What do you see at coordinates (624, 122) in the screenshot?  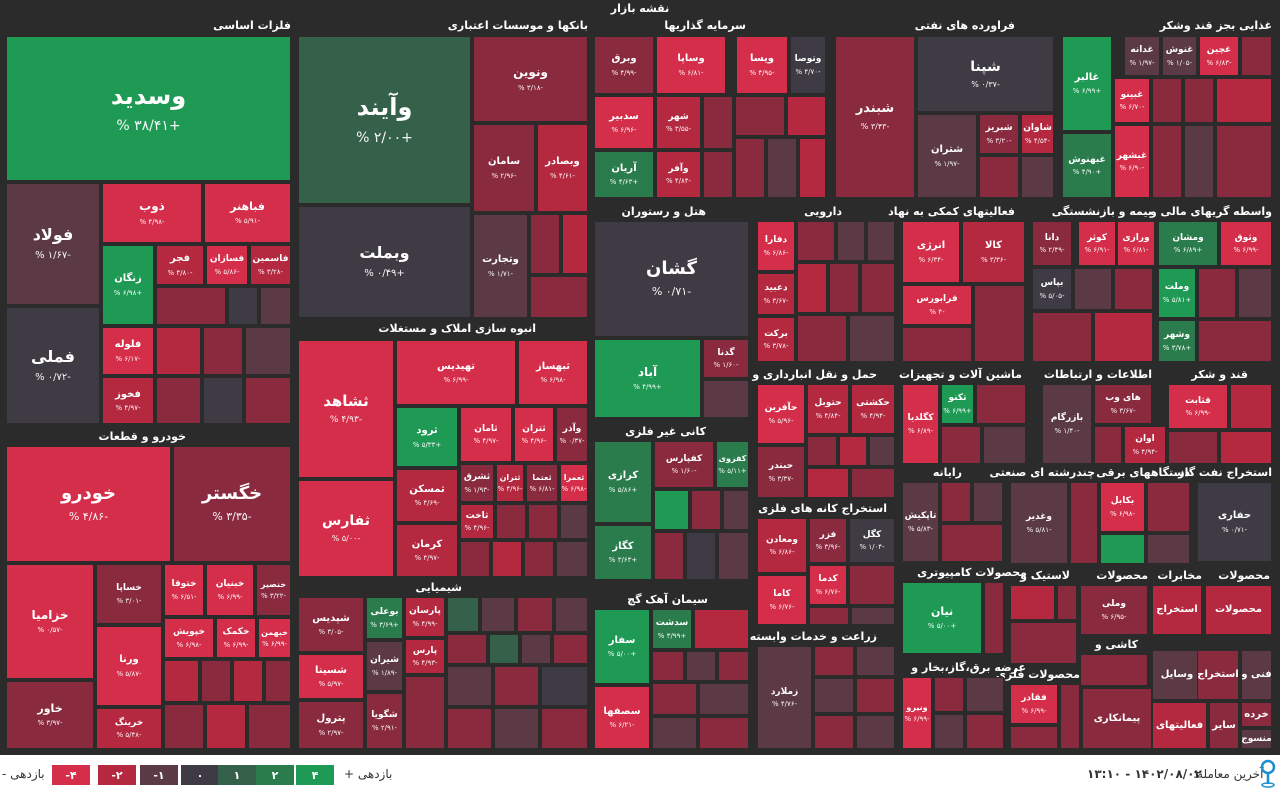 I see `stock-tile: سدبیر -۶/۹۶ %` at bounding box center [624, 122].